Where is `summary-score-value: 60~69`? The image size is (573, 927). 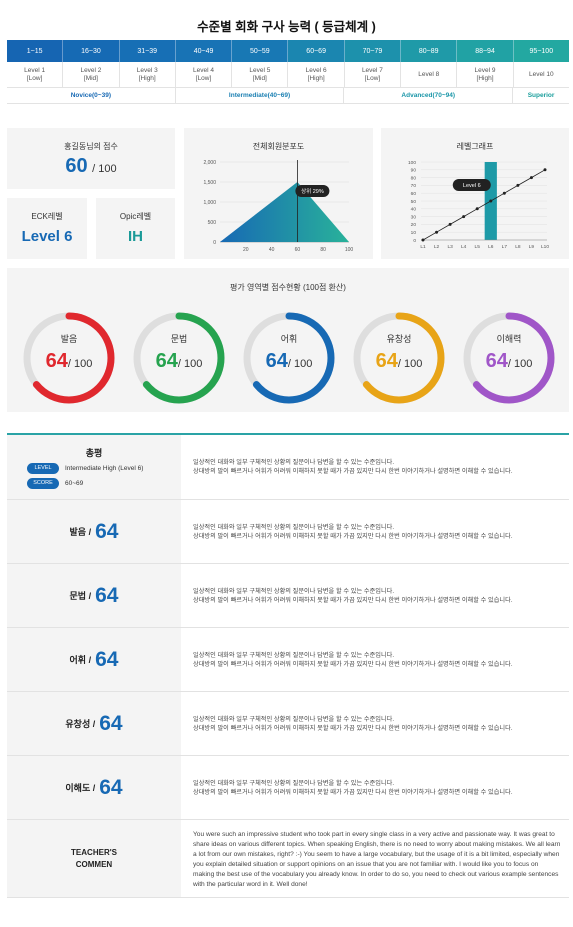
summary-score-value: 60~69 is located at coordinates (74, 483).